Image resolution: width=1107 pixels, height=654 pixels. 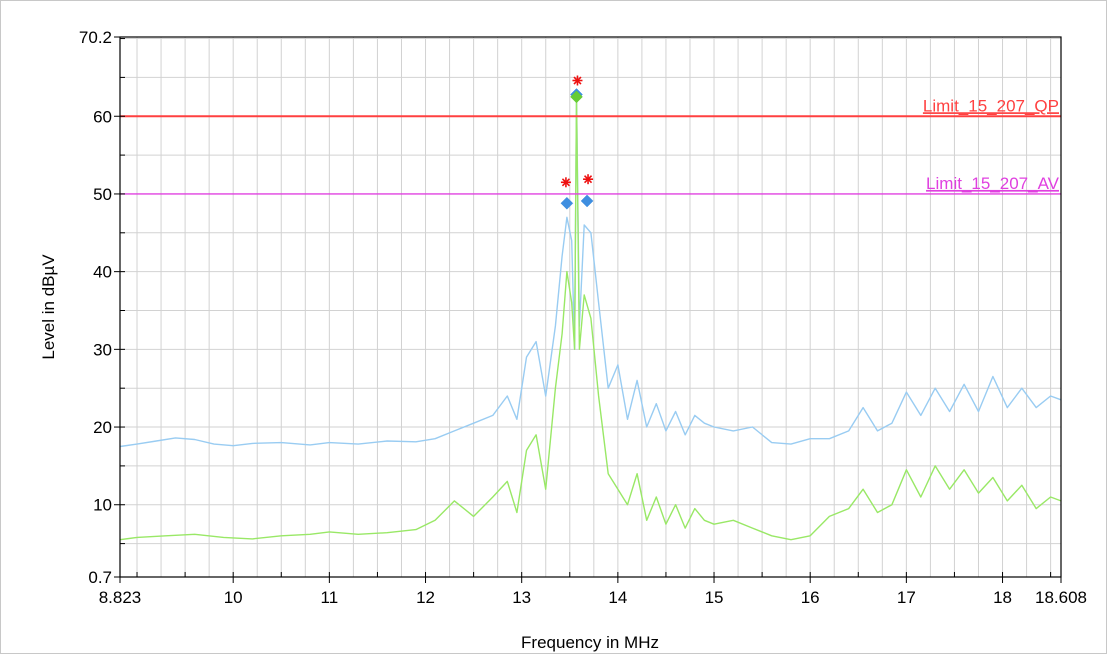 I want to click on limit-label: Limit_15_207_QP, so click(x=991, y=105).